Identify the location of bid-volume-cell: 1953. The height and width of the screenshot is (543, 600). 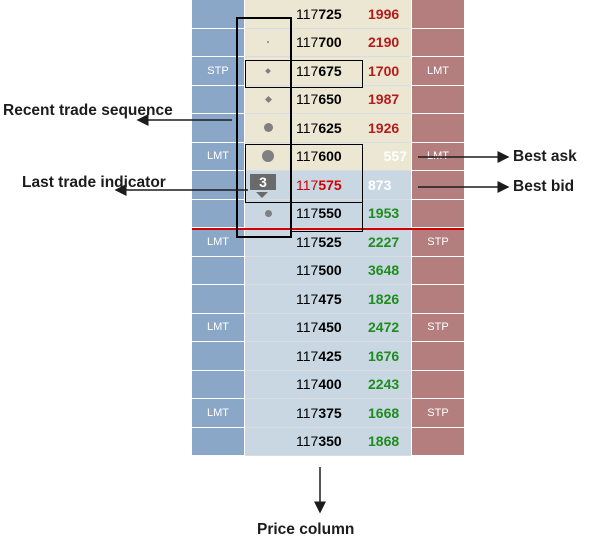
(388, 213).